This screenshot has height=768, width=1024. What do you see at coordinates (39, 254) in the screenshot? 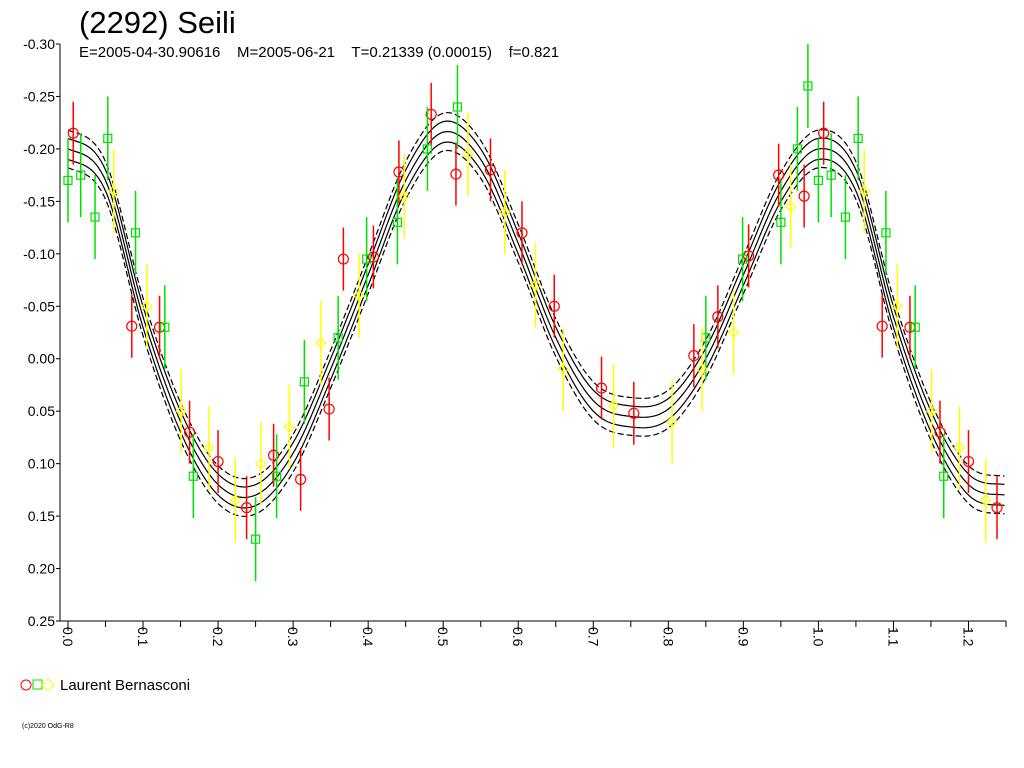
I see `y-tick-label: -0.10` at bounding box center [39, 254].